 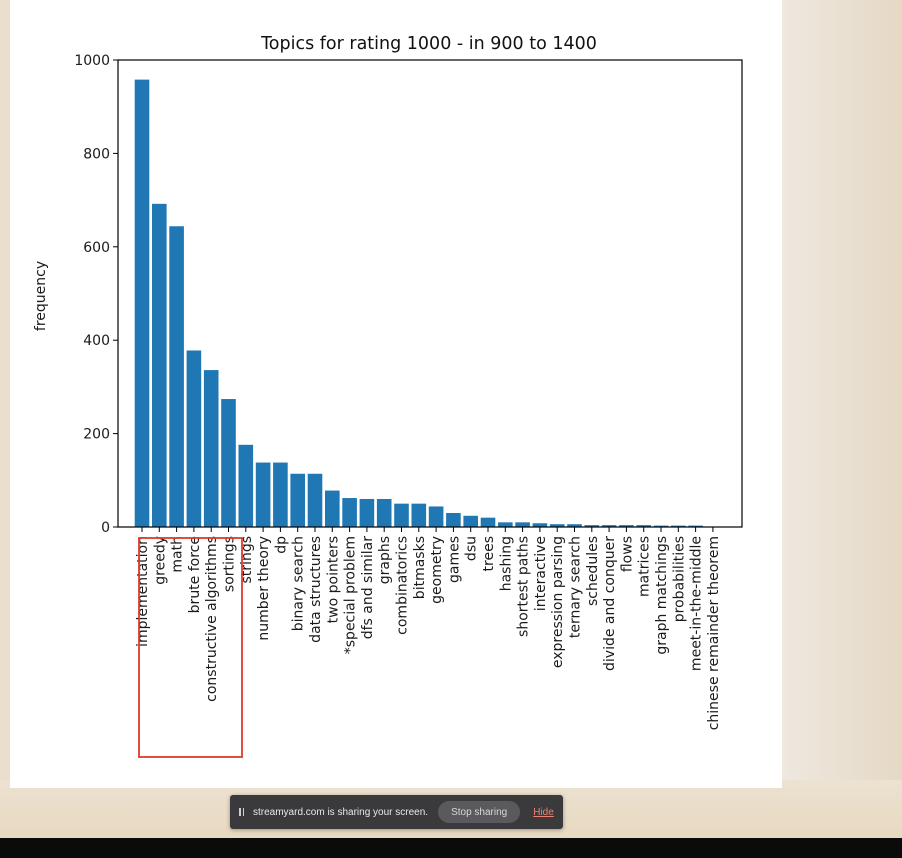 I want to click on bar-data-structures, so click(x=315, y=500).